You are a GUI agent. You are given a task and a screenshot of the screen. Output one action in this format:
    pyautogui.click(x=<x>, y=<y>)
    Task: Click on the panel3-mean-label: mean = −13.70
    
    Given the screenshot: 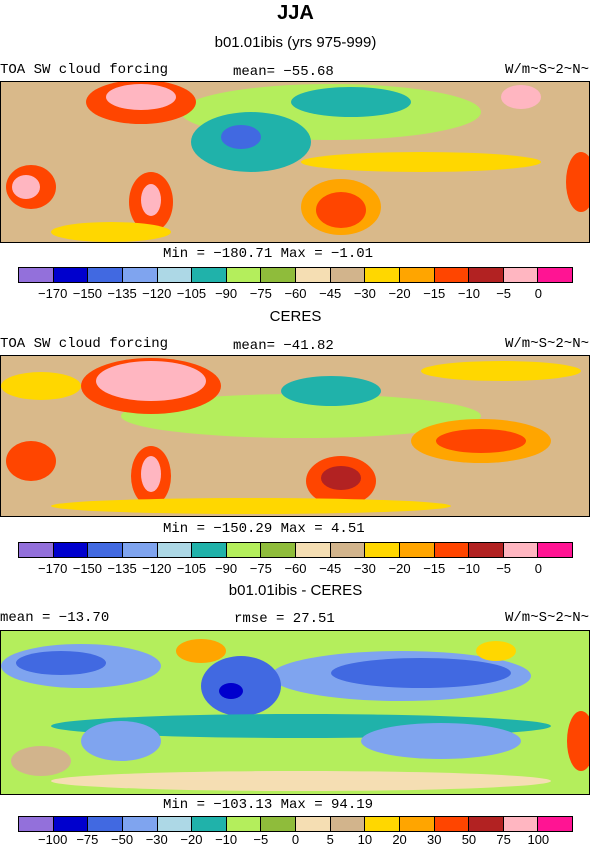 What is the action you would take?
    pyautogui.click(x=55, y=618)
    